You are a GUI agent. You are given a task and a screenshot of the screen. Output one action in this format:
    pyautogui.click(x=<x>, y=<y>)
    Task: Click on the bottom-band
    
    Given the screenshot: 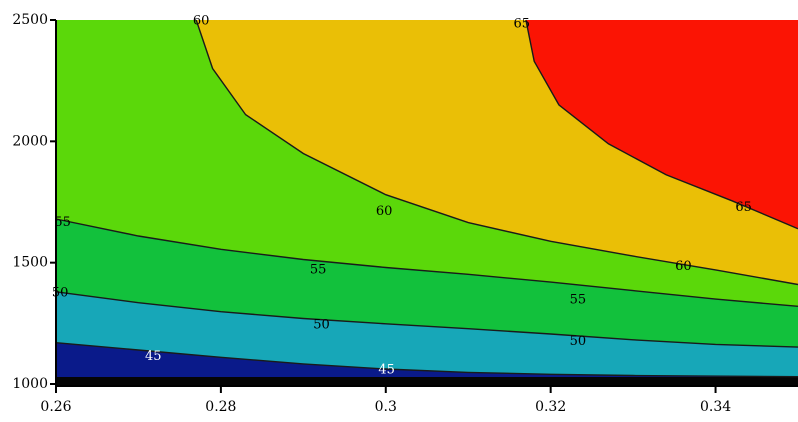 What is the action you would take?
    pyautogui.click(x=427, y=381)
    